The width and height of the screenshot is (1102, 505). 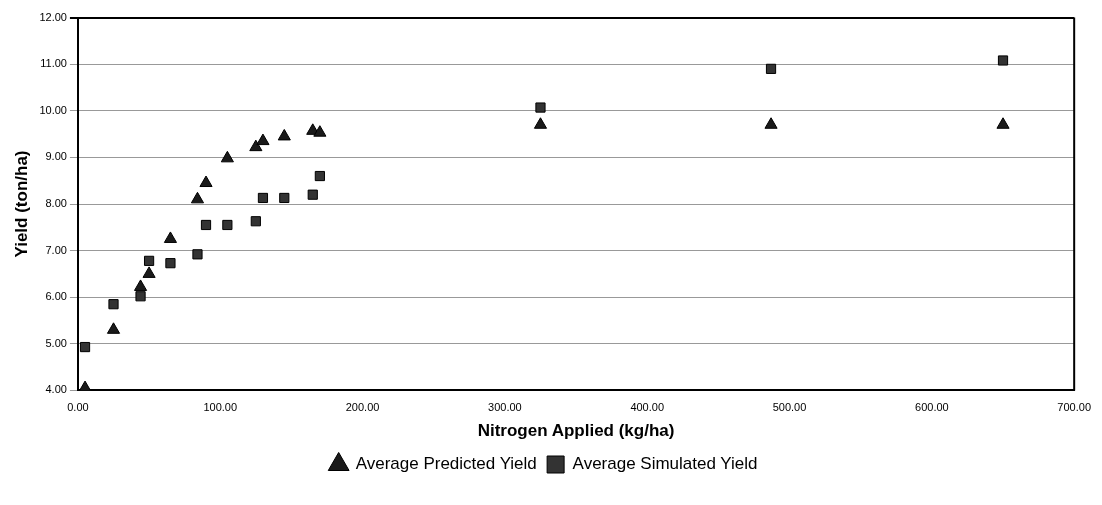 I want to click on x-tick-label: 400.00, so click(x=647, y=407).